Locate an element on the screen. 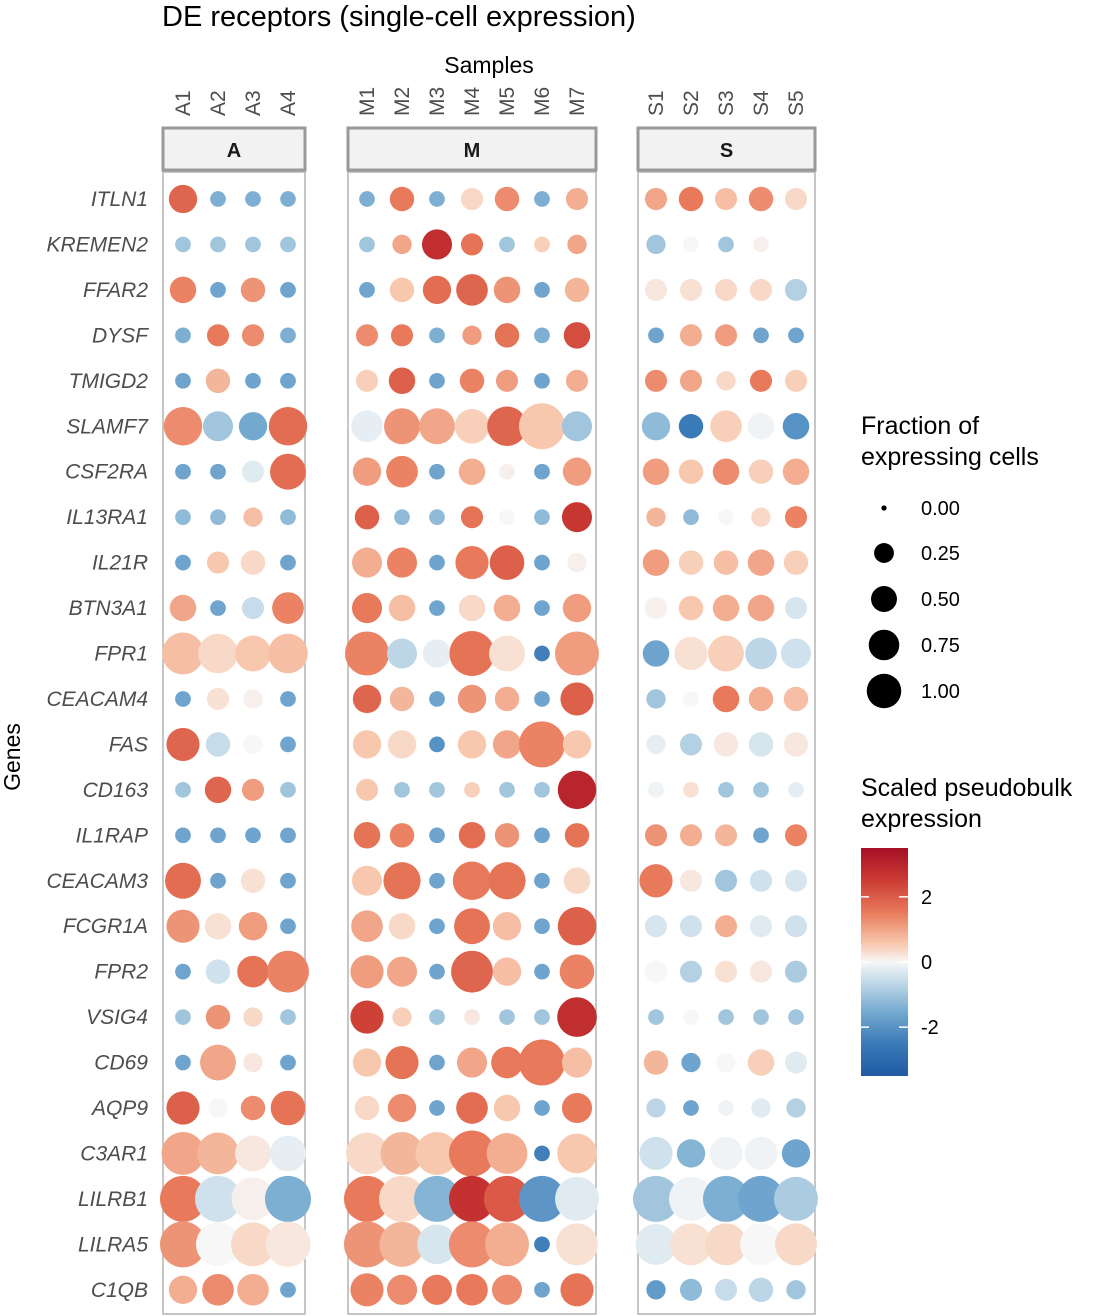 The width and height of the screenshot is (1109, 1316). dot-DYSF-M6 is located at coordinates (542, 335).